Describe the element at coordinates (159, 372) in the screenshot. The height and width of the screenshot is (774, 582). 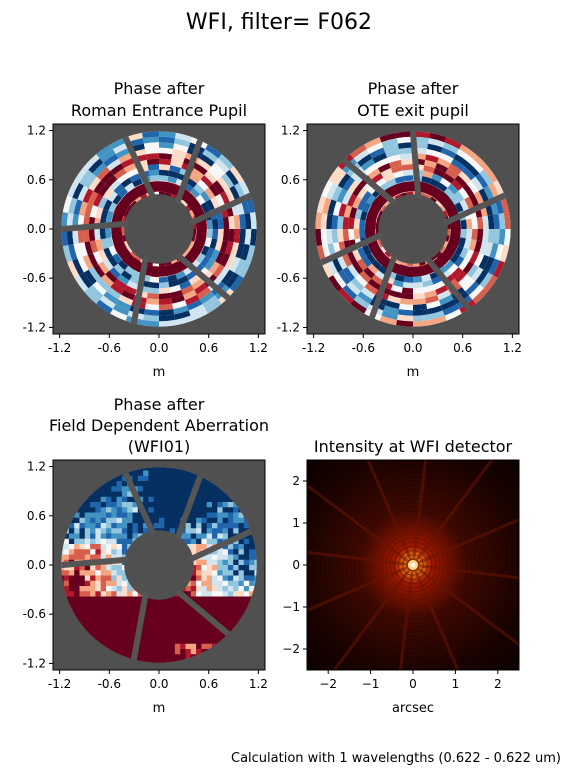
I see `x-axis-label: m` at that location.